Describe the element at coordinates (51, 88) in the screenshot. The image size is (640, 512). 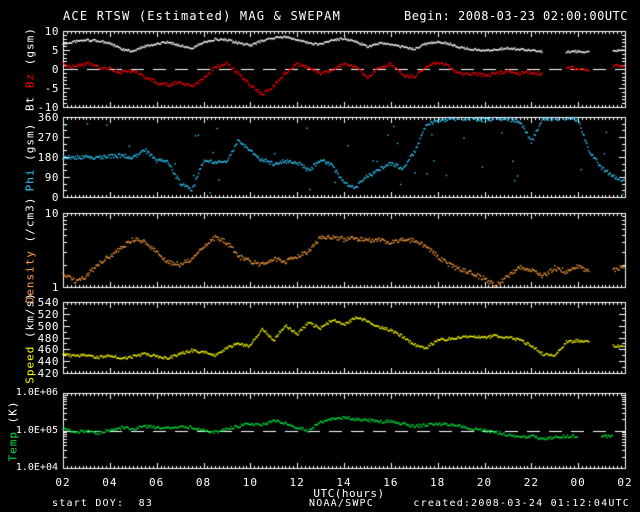
I see `y-tick-label: -5` at that location.